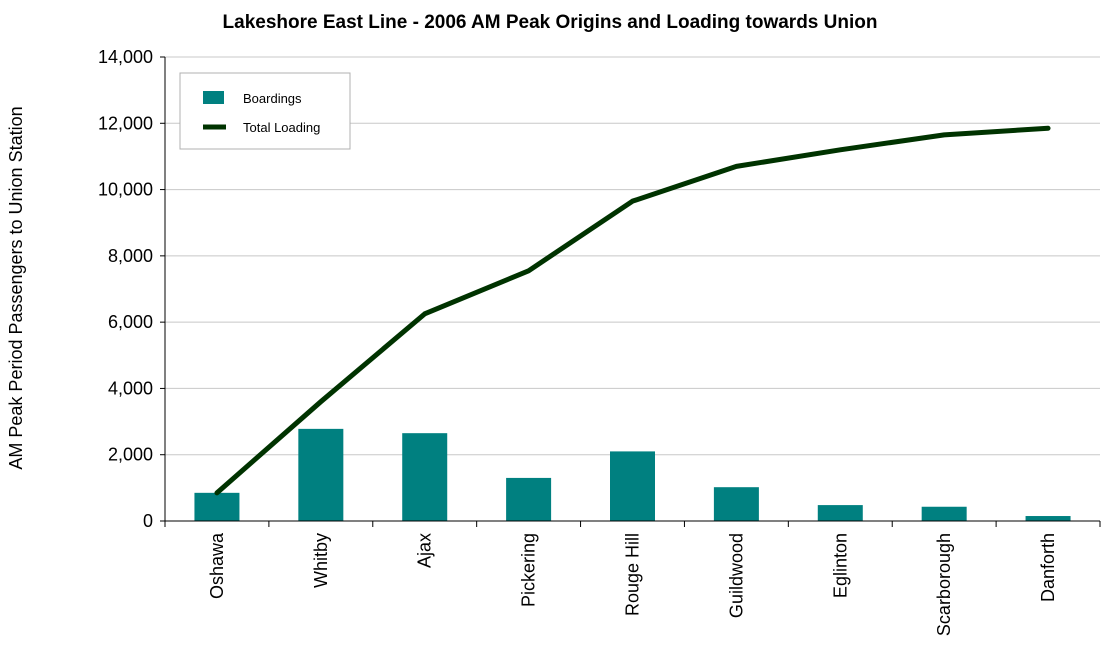  What do you see at coordinates (130, 455) in the screenshot?
I see `y-tick-label: 2,000` at bounding box center [130, 455].